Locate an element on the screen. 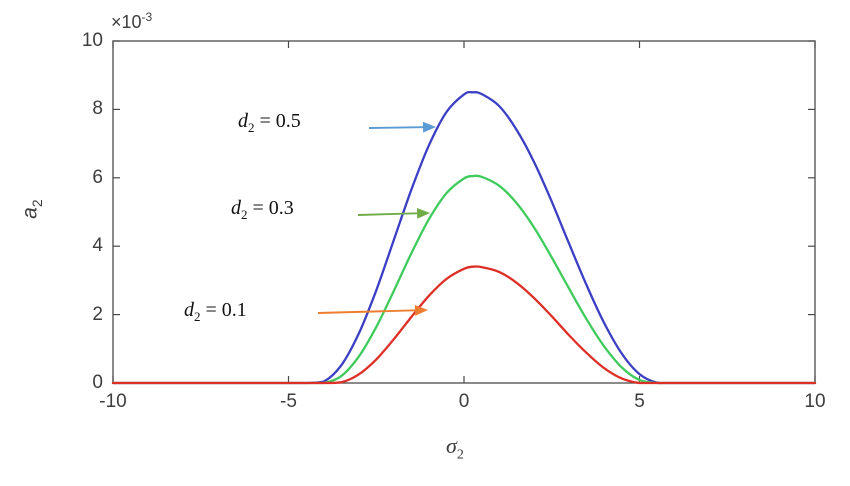 The image size is (850, 486). y-tick-label: 2 is located at coordinates (97, 314).